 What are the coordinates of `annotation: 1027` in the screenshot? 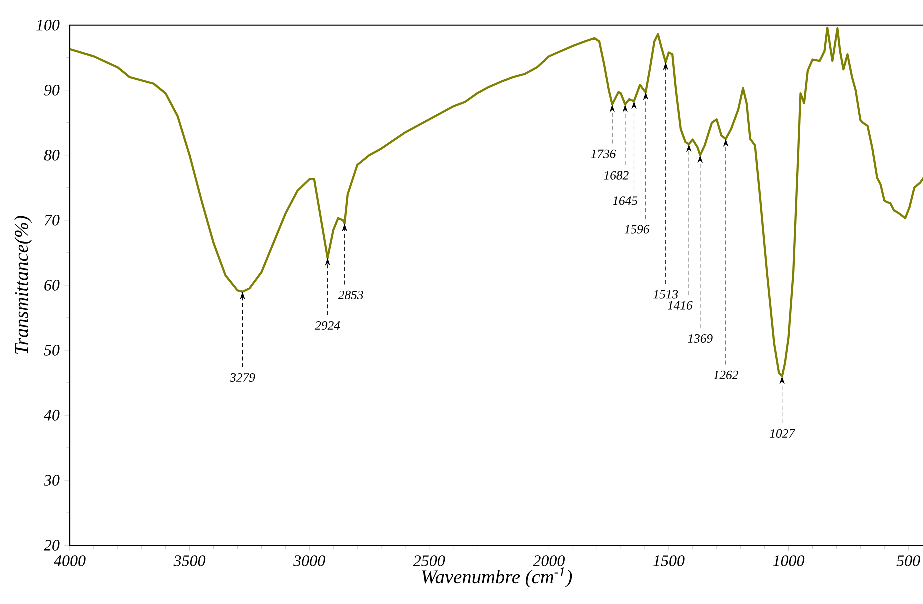 It's located at (783, 433).